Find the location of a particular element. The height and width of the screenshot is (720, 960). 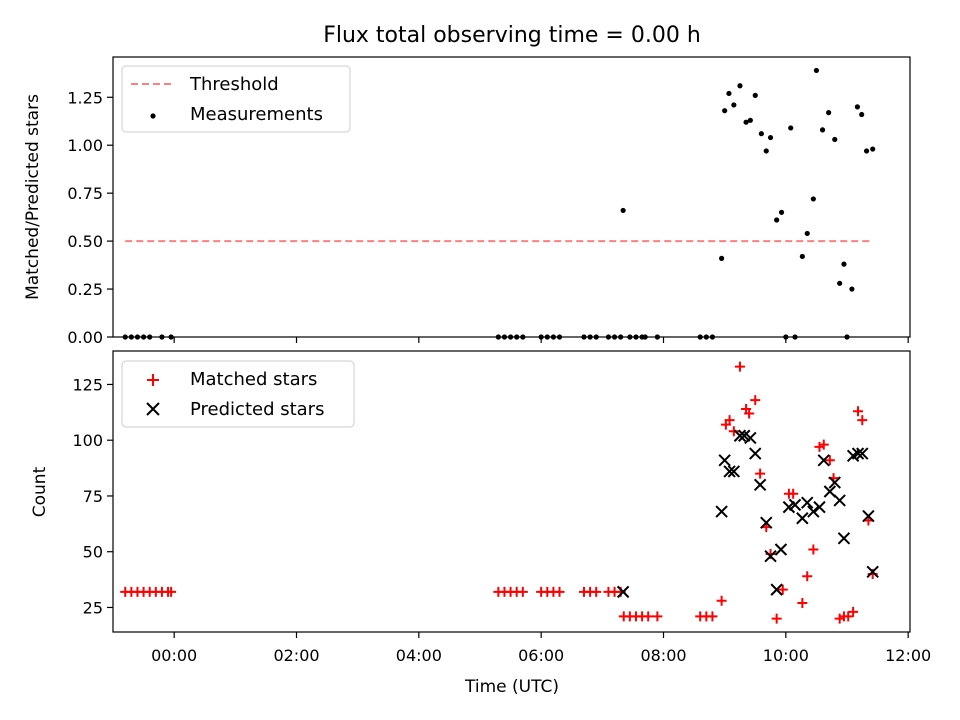

bottom-x-axis: 00:00 02:00 04:00 06:00 08:00 10:00 12:00 is located at coordinates (541, 648).